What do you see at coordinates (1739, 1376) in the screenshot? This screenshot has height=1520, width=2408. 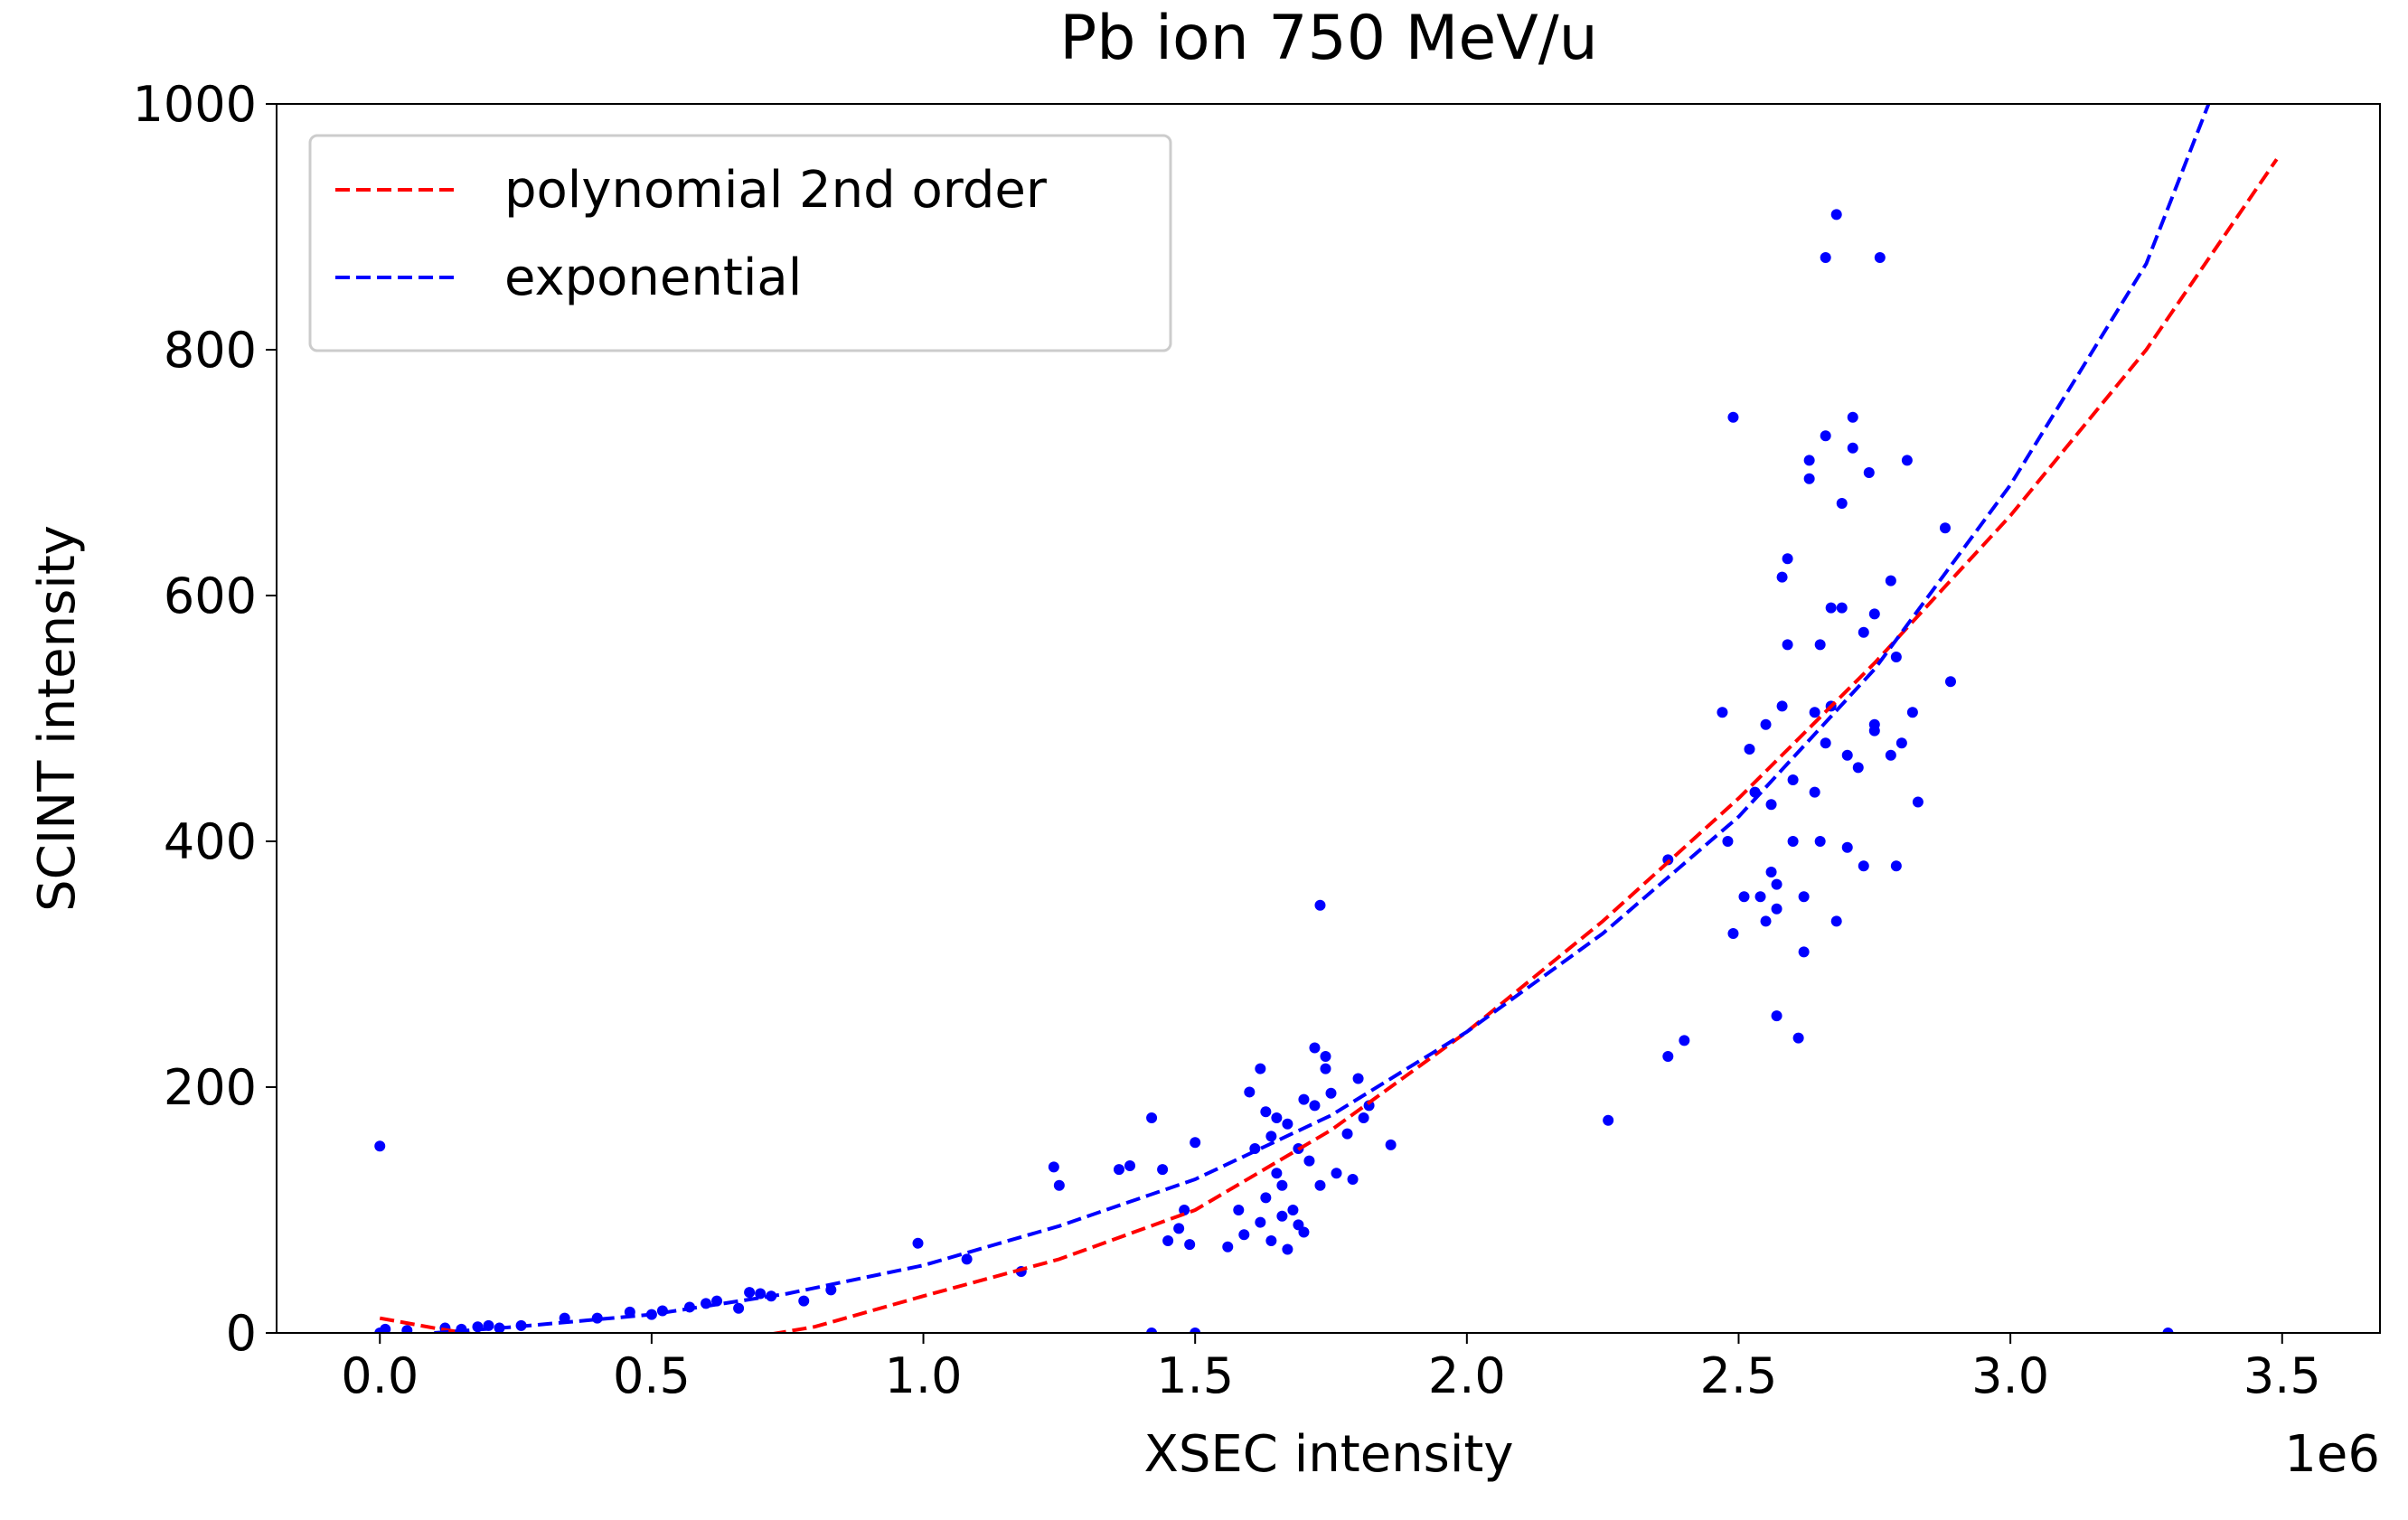 I see `x-tick-label: 2.5` at bounding box center [1739, 1376].